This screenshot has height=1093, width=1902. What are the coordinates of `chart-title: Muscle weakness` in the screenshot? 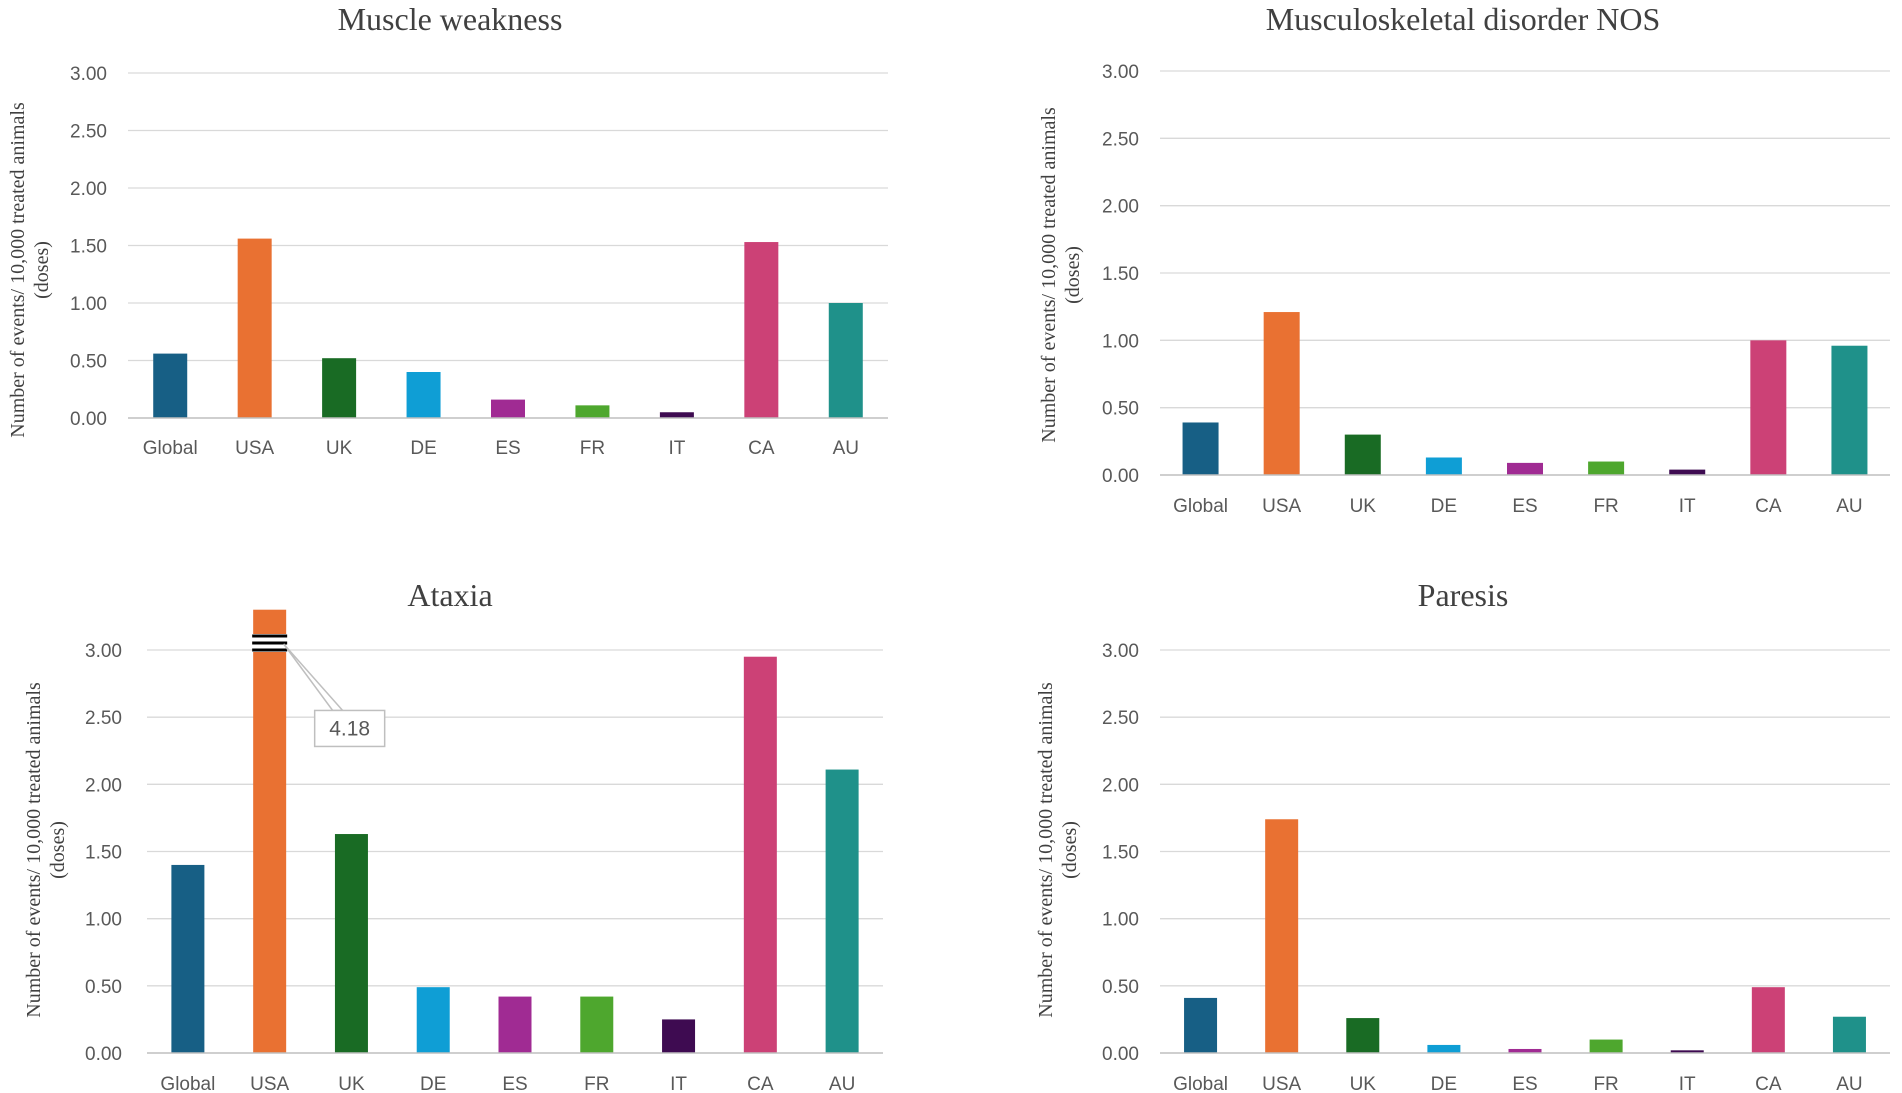 It's located at (450, 19).